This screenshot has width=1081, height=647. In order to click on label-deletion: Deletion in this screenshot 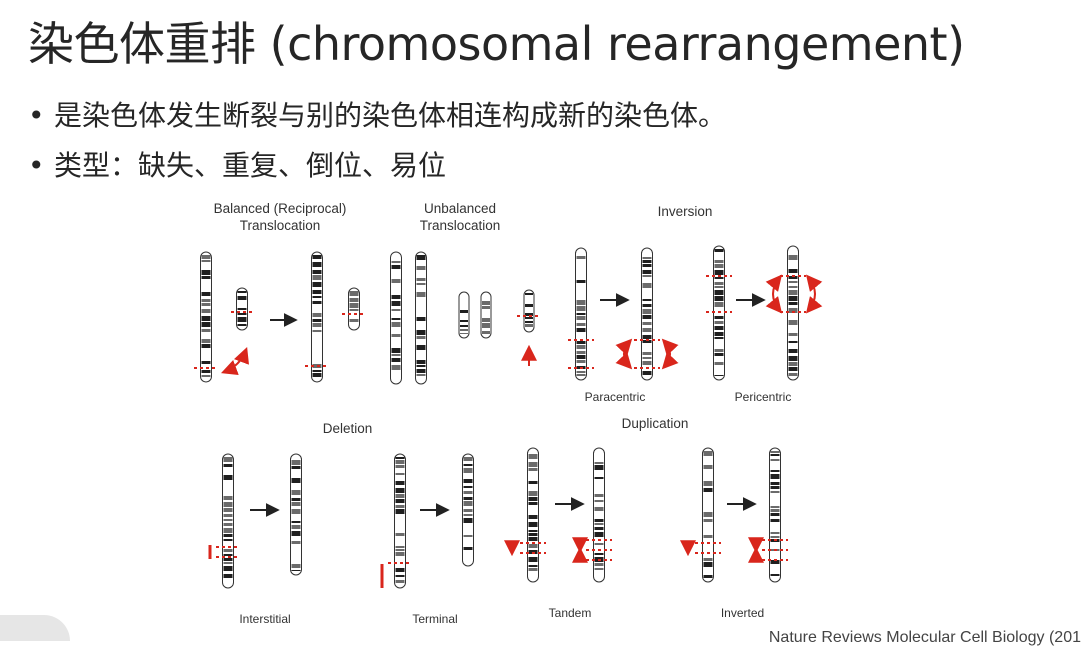, I will do `click(347, 428)`.